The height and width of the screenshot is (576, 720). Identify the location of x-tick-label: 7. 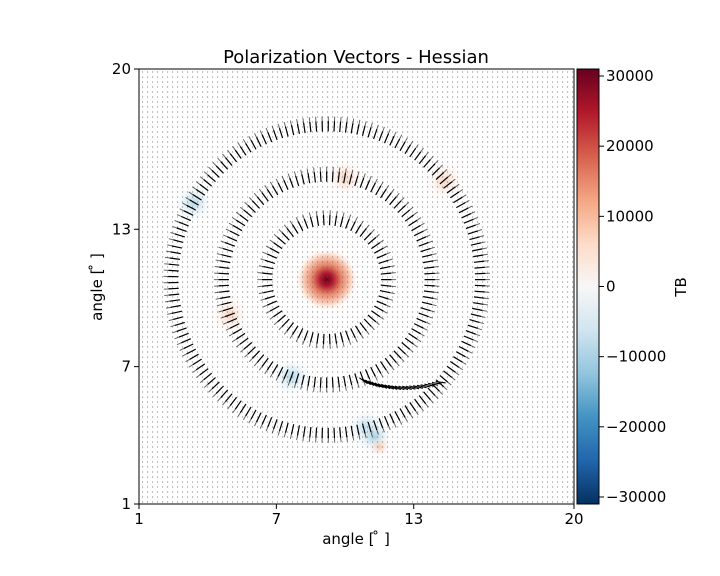
(277, 519).